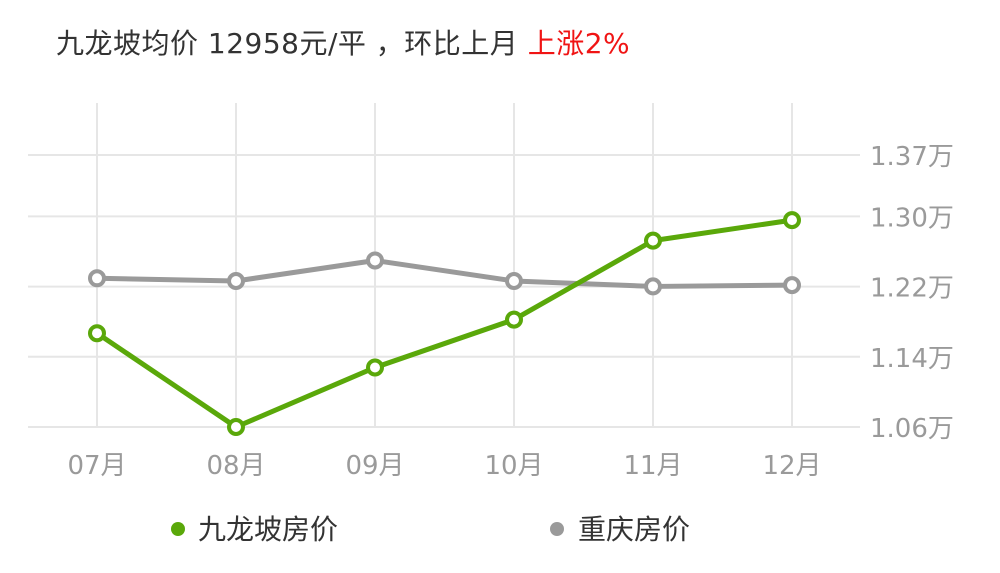 The width and height of the screenshot is (1000, 573). I want to click on x-tick-label: 07月, so click(96, 466).